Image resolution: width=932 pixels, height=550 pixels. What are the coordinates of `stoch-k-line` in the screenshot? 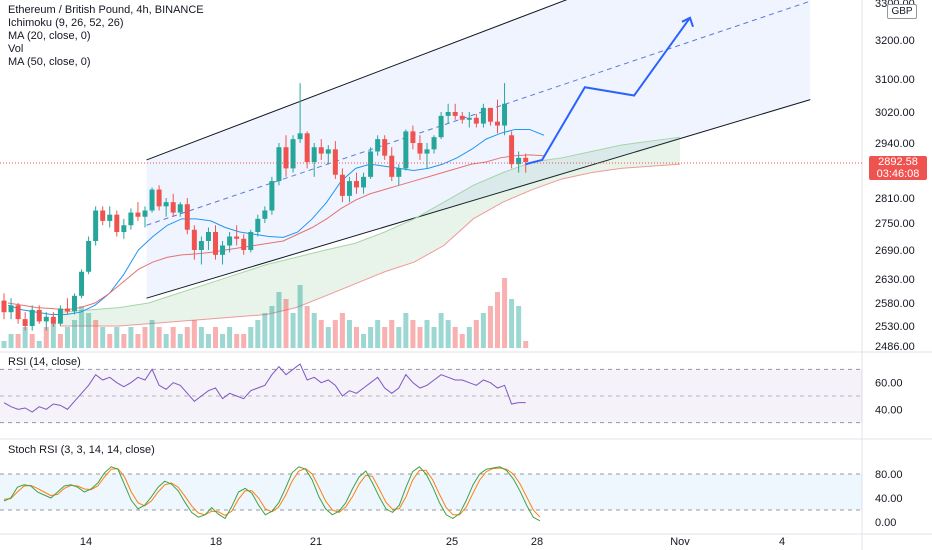 It's located at (272, 494).